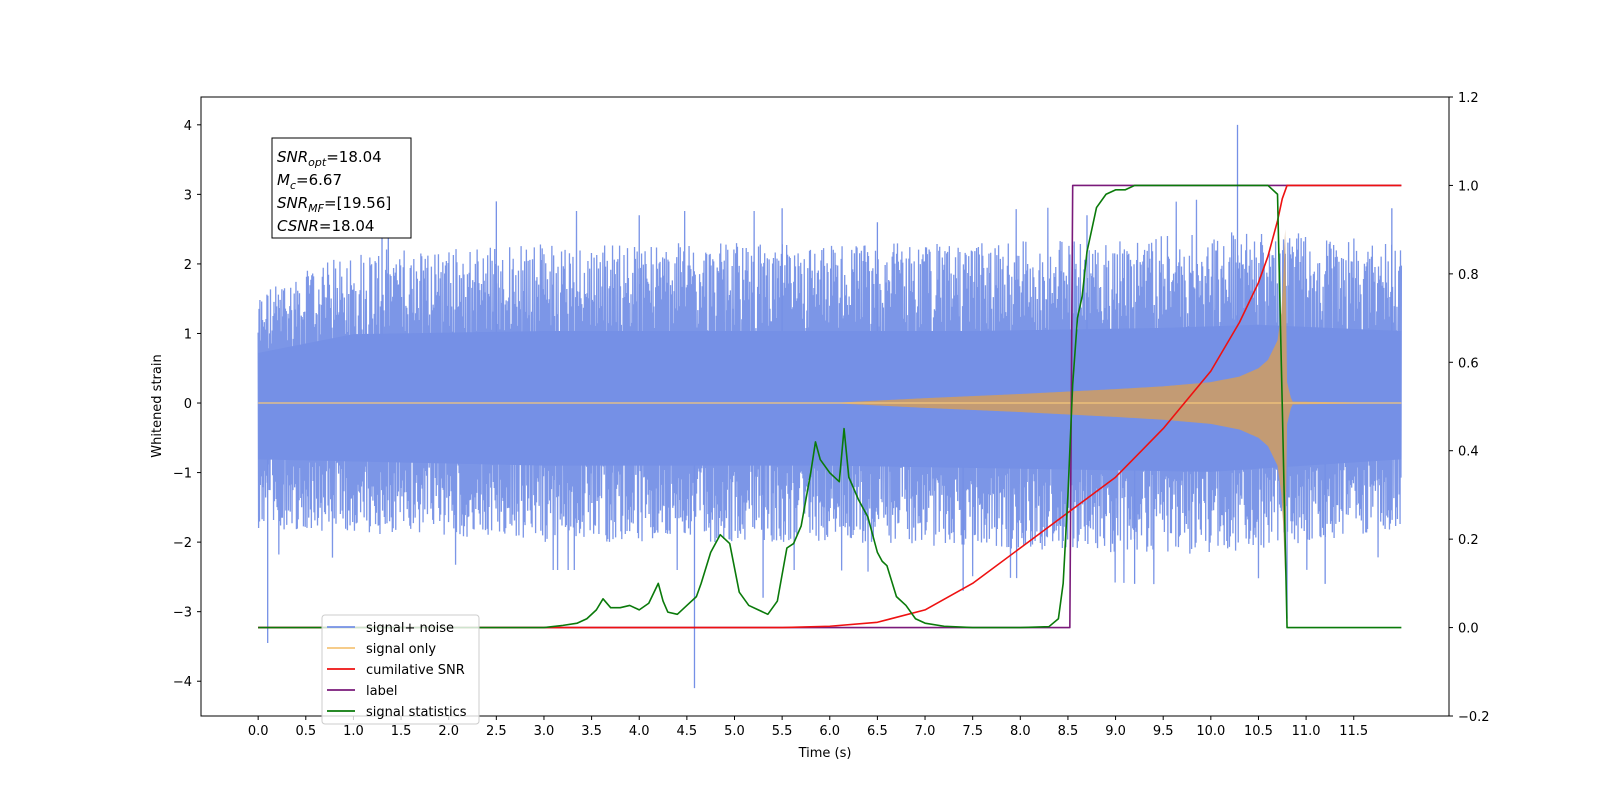 Image resolution: width=1600 pixels, height=800 pixels. Describe the element at coordinates (1115, 731) in the screenshot. I see `x-tick-label: 9.0` at that location.